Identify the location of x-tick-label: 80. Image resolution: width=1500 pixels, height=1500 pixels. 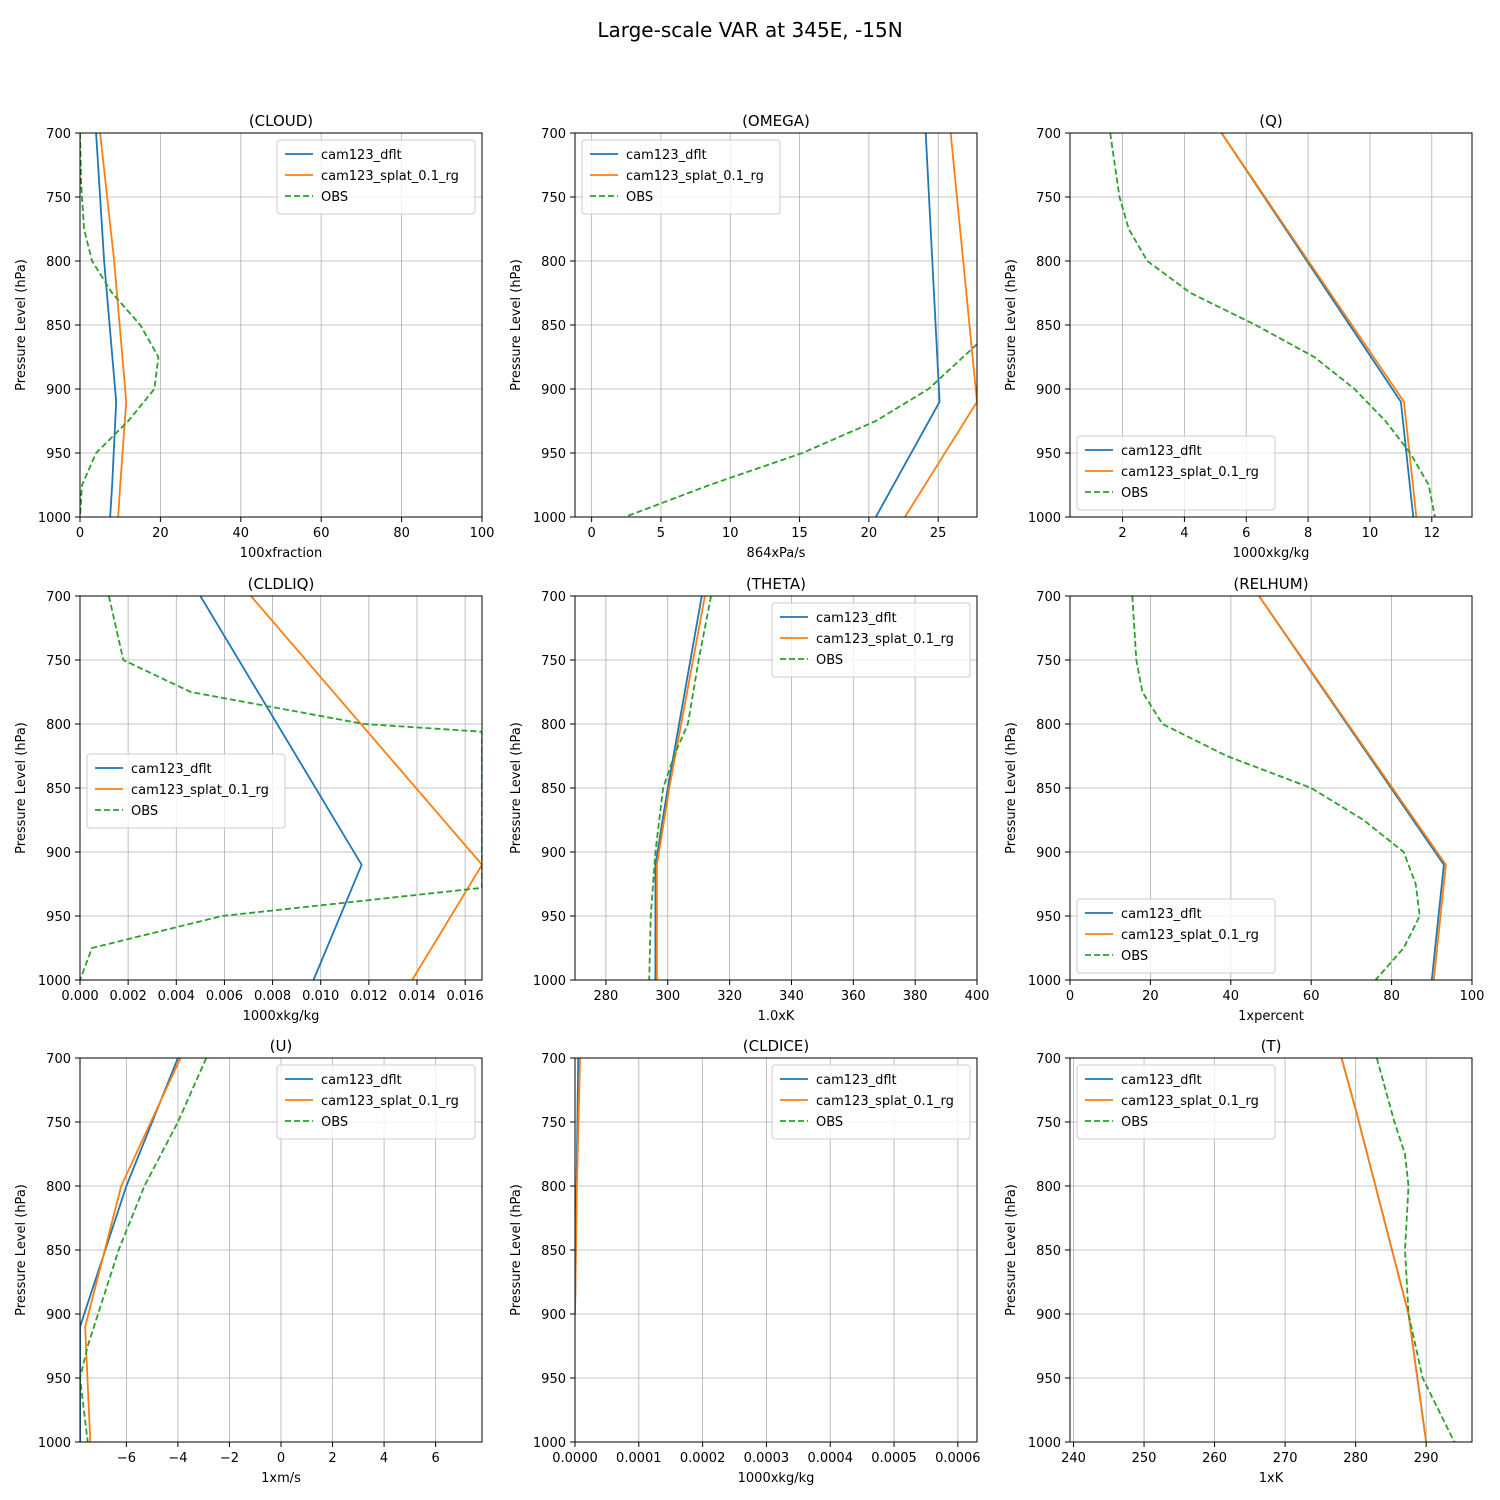
(1391, 996).